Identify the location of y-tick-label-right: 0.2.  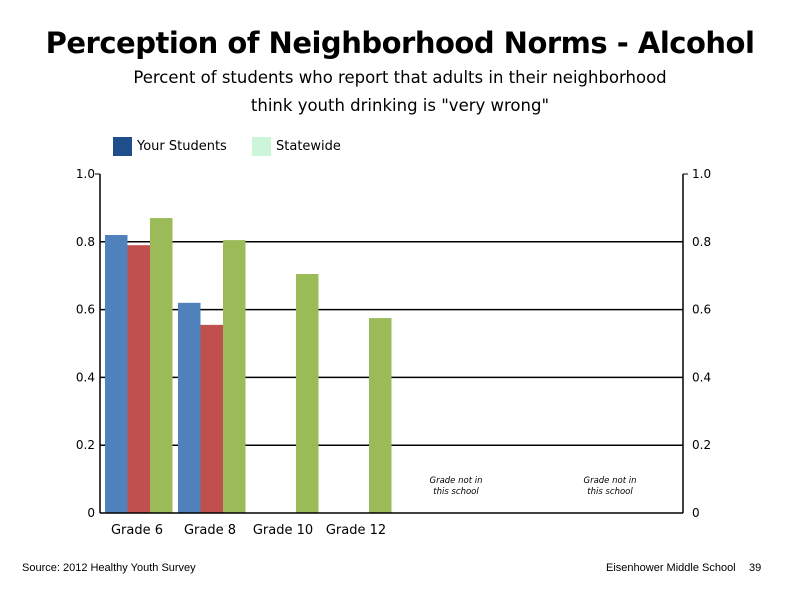
(701, 445).